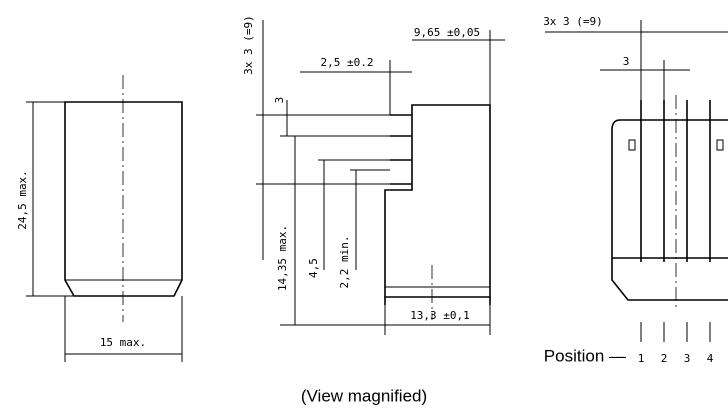 This screenshot has height=414, width=728. I want to click on dimension-label: 4,5, so click(313, 268).